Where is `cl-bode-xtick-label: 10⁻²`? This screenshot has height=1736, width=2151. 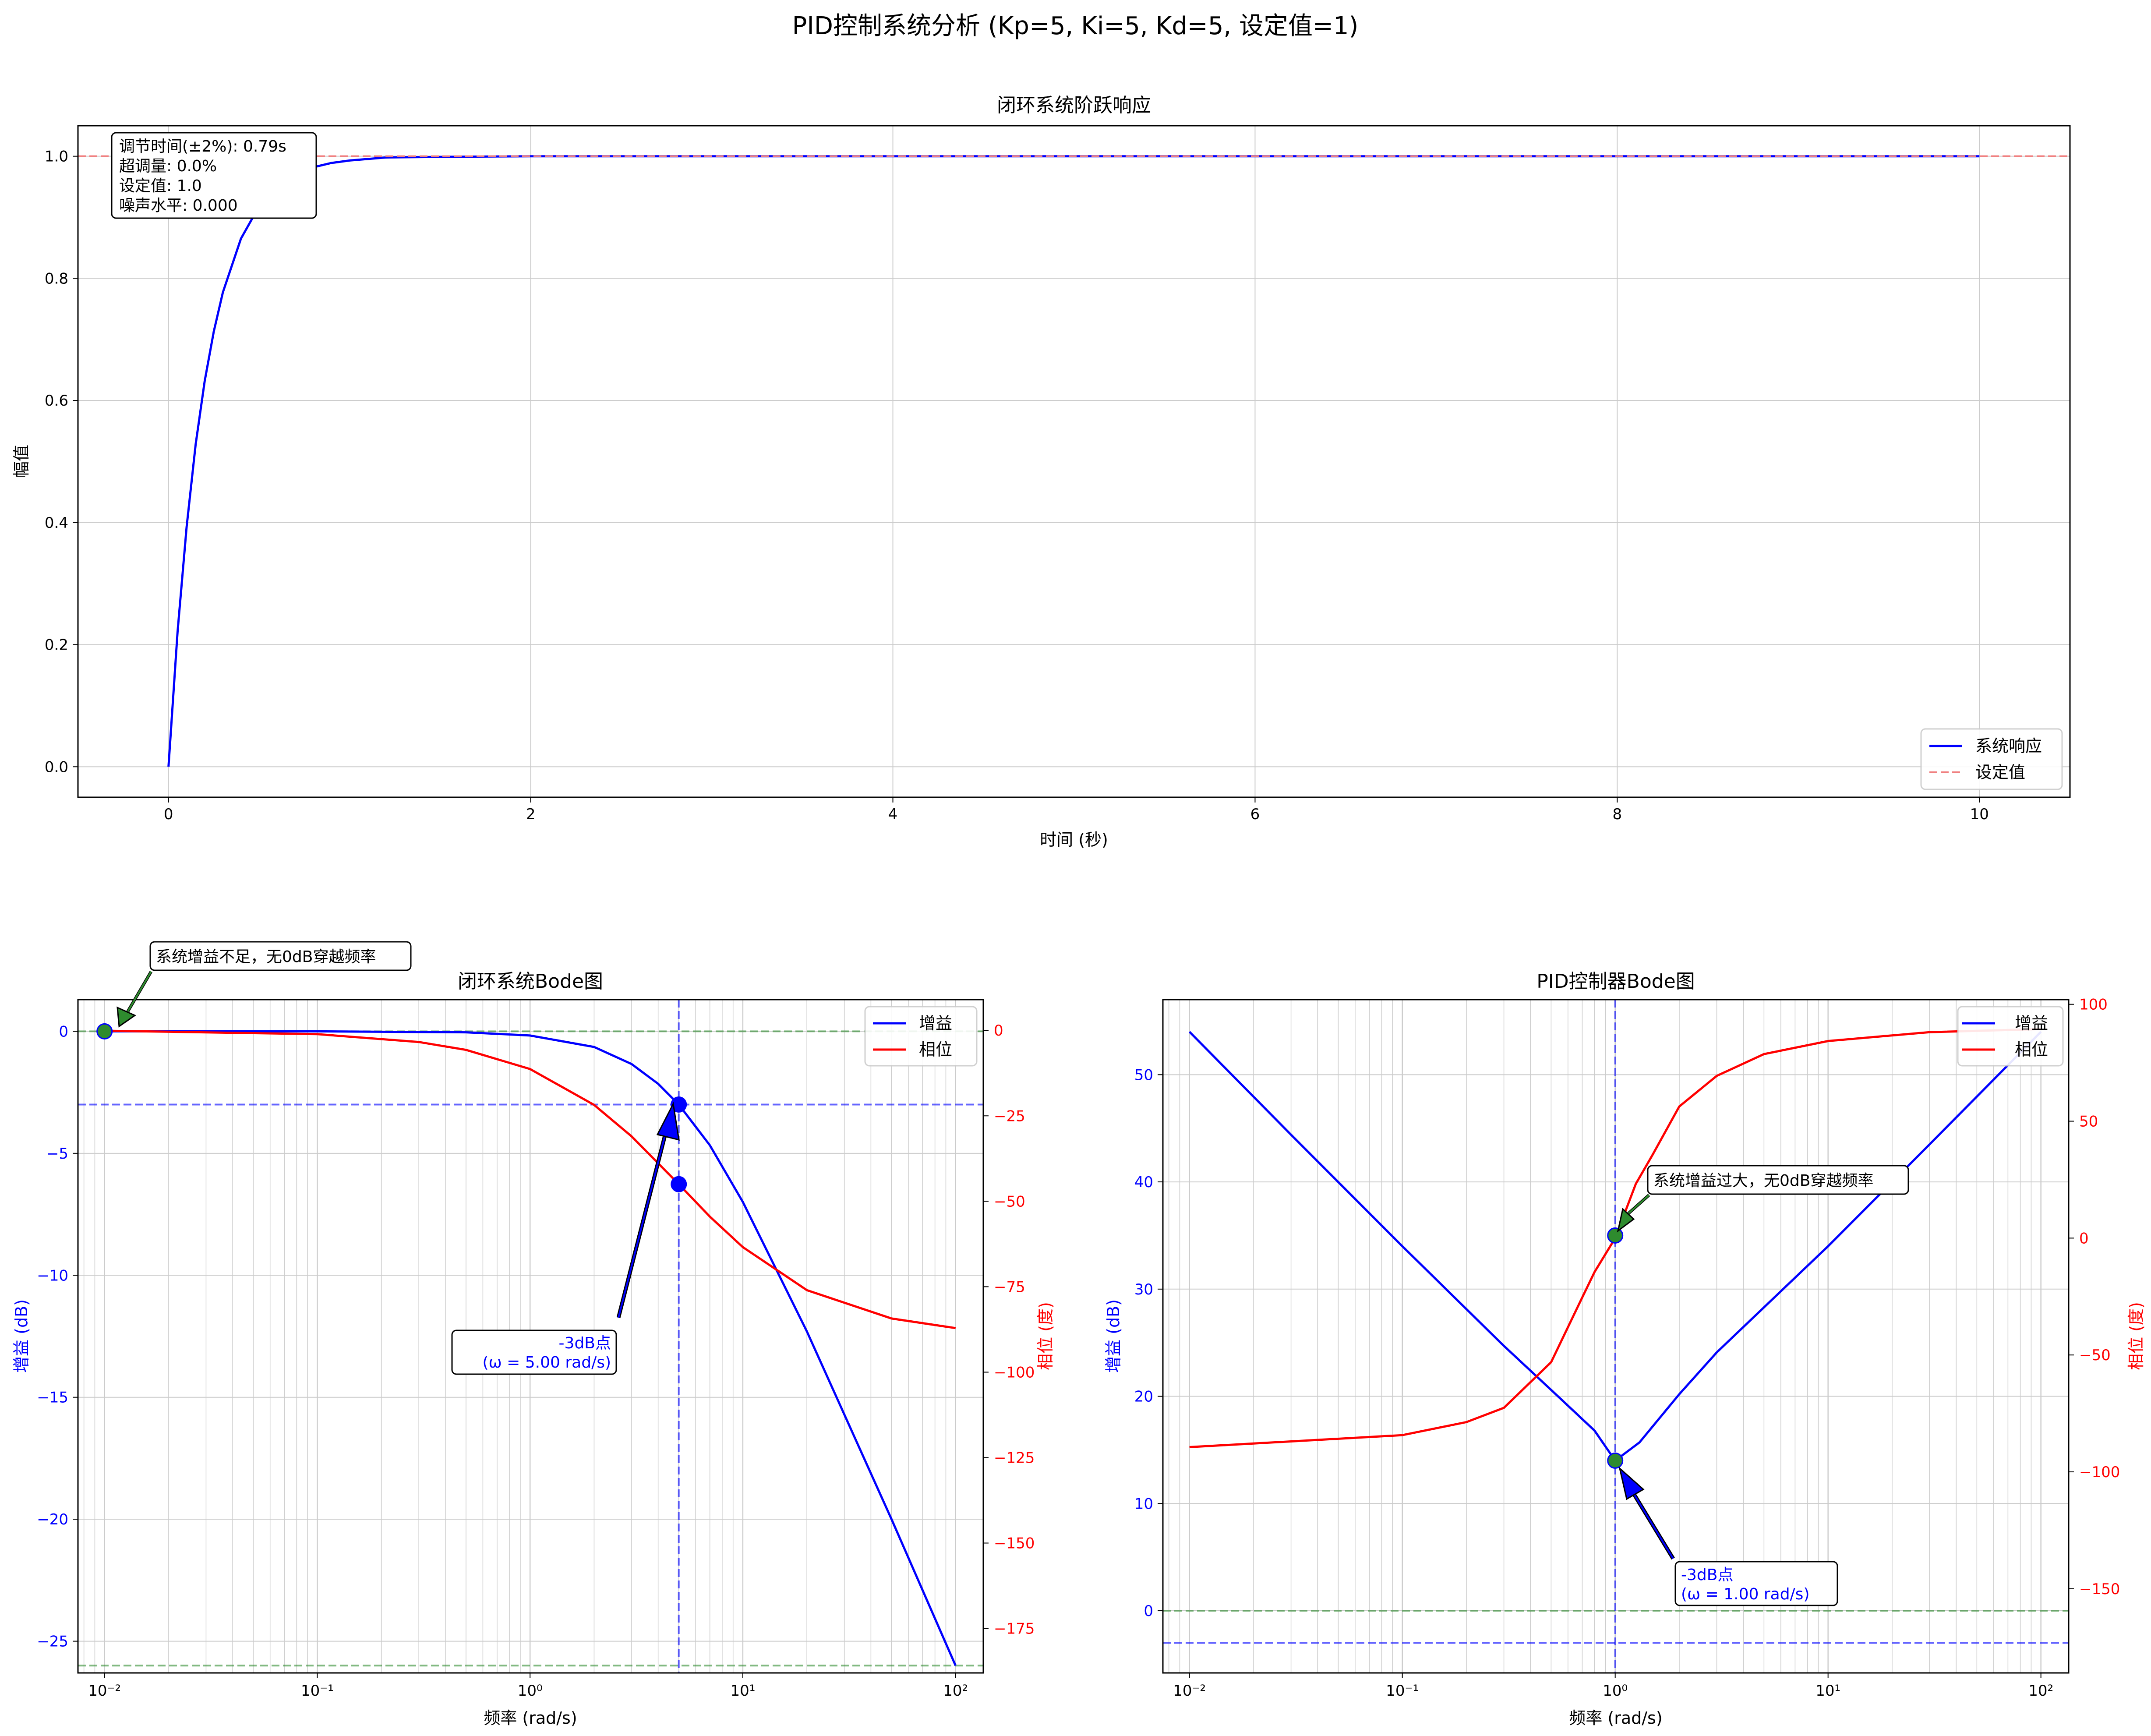
cl-bode-xtick-label: 10⁻² is located at coordinates (104, 1691).